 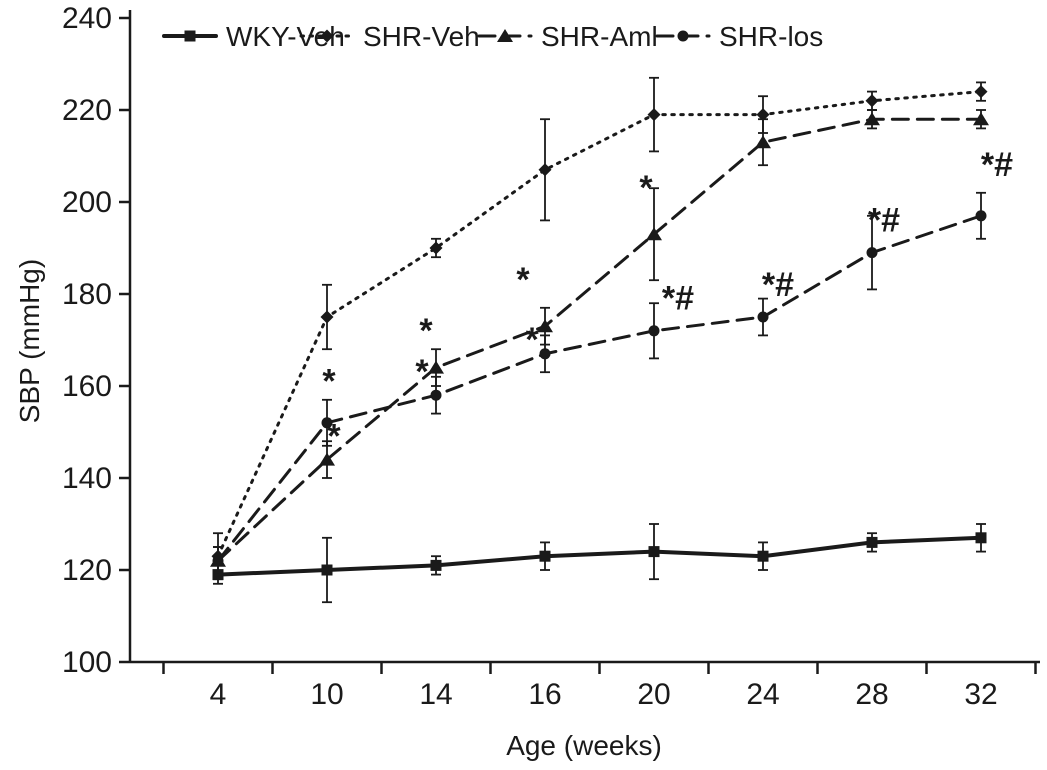 What do you see at coordinates (599, 563) in the screenshot?
I see `series-wky-veh` at bounding box center [599, 563].